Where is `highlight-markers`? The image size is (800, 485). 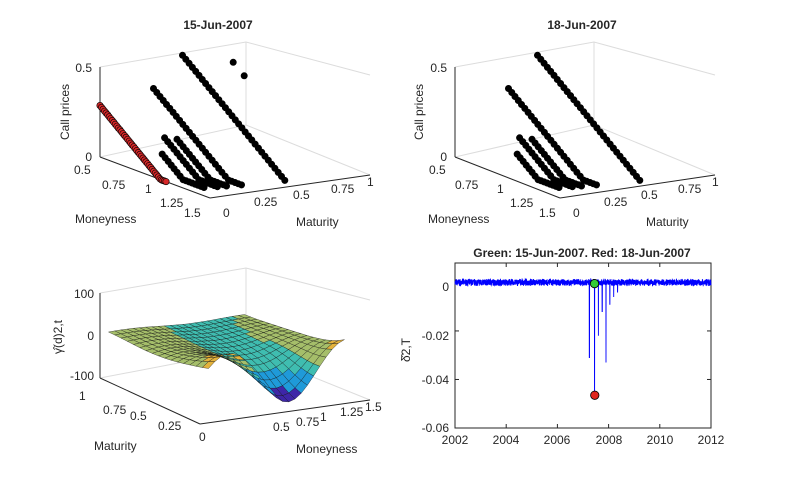
highlight-markers is located at coordinates (594, 339).